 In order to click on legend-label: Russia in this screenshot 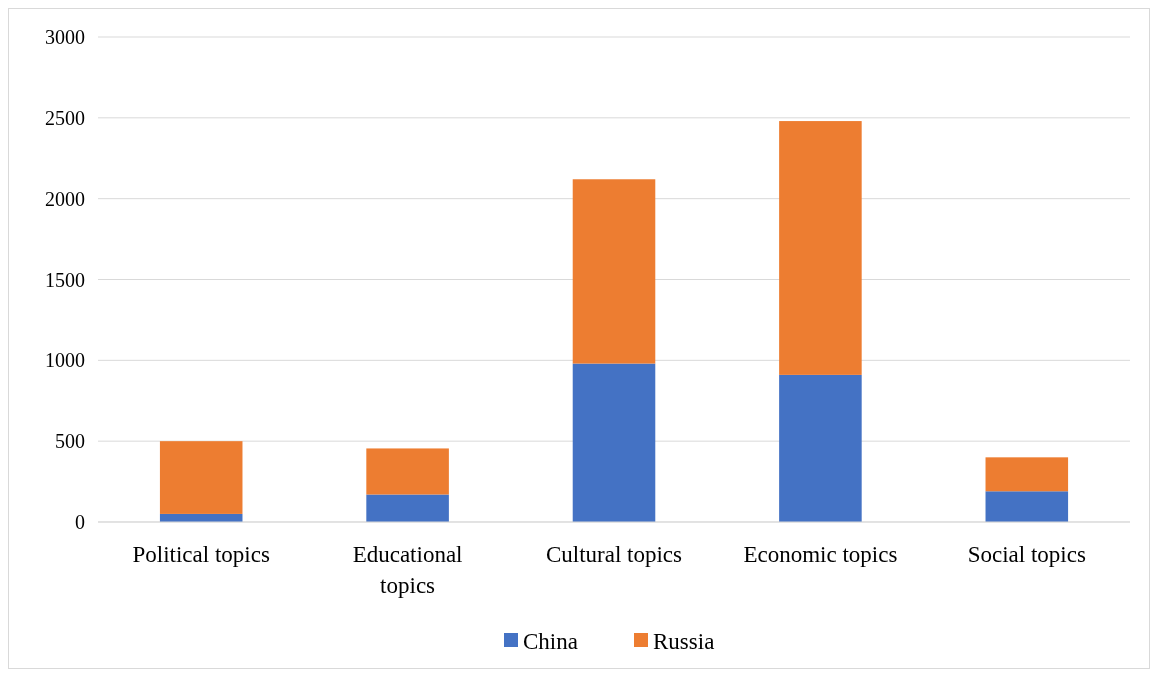, I will do `click(684, 642)`.